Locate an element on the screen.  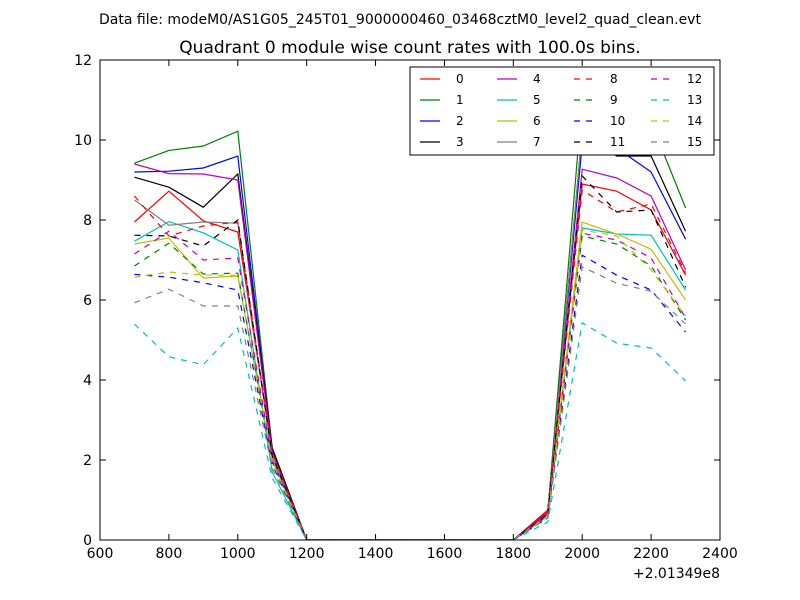
legend-label-8: 8 is located at coordinates (614, 79).